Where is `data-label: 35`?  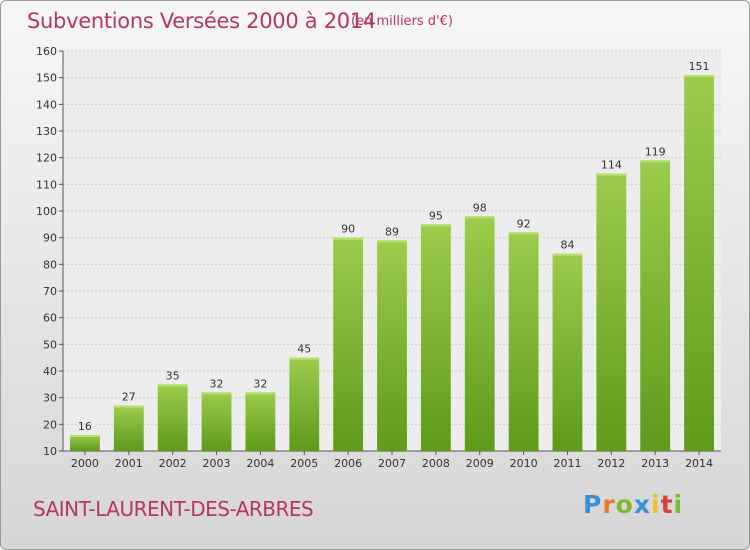 data-label: 35 is located at coordinates (173, 375).